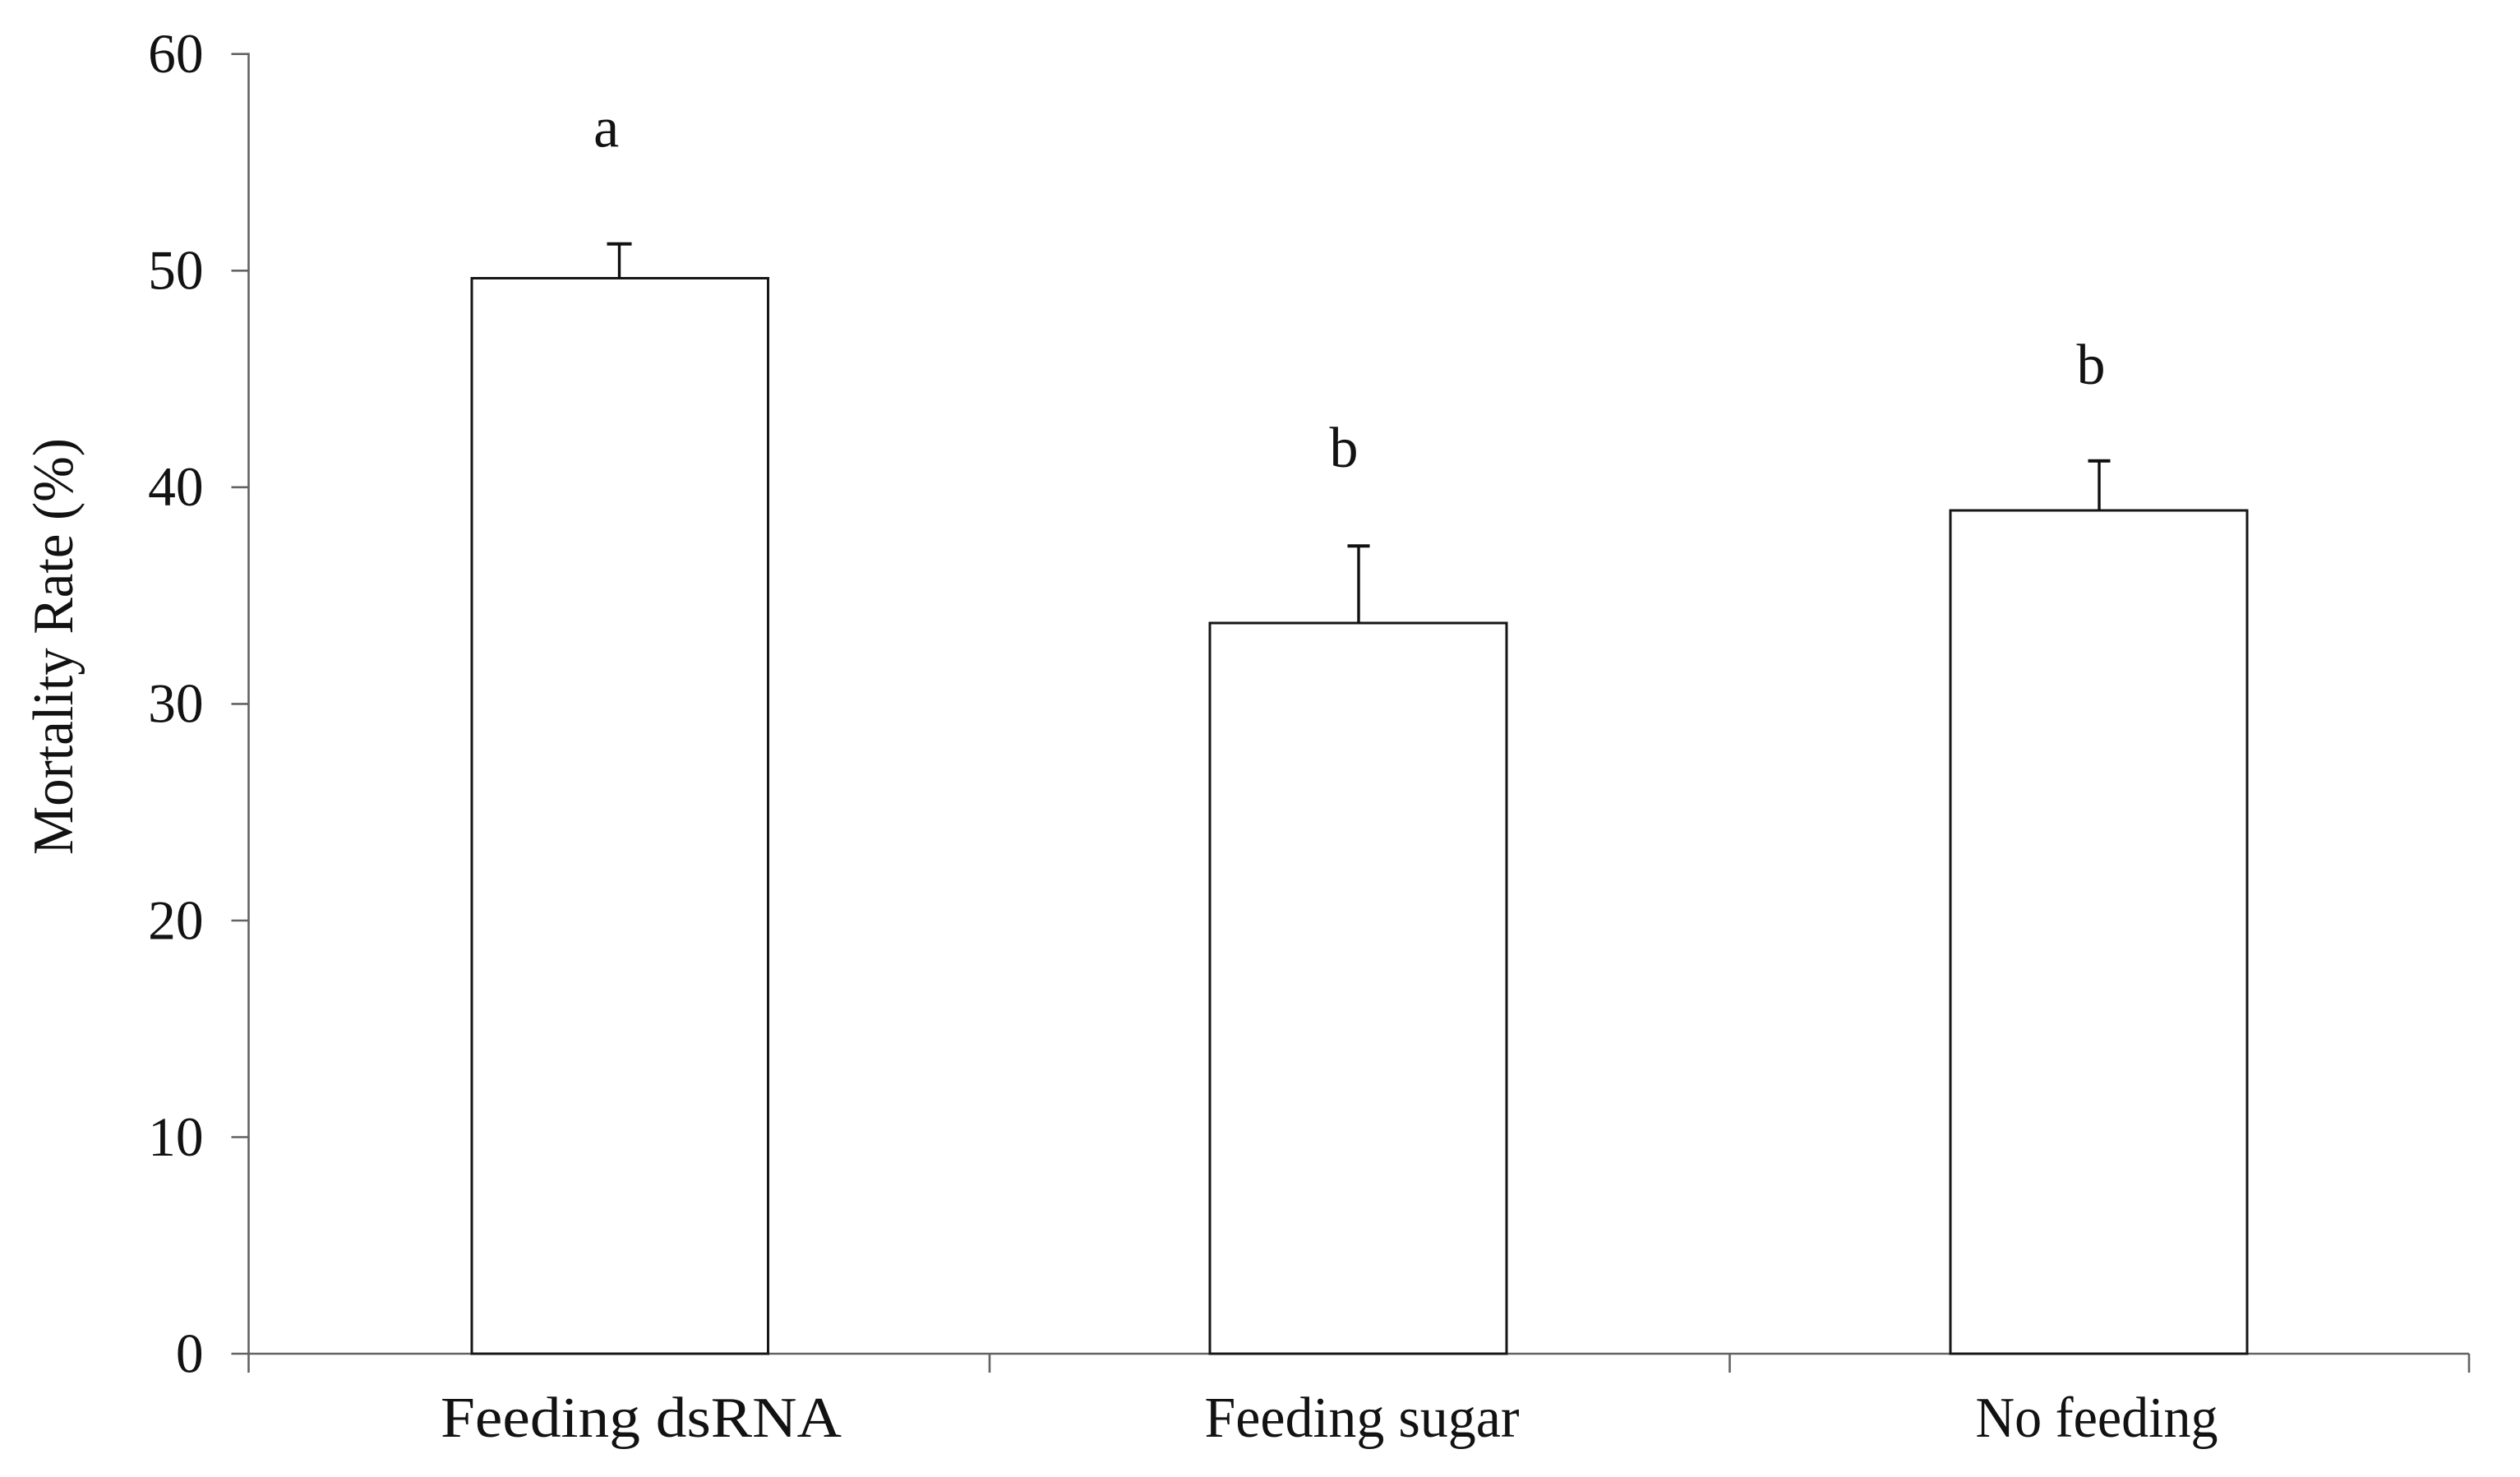 The image size is (2520, 1477). Describe the element at coordinates (53, 646) in the screenshot. I see `svg-text: Mortality Rate (%)` at that location.